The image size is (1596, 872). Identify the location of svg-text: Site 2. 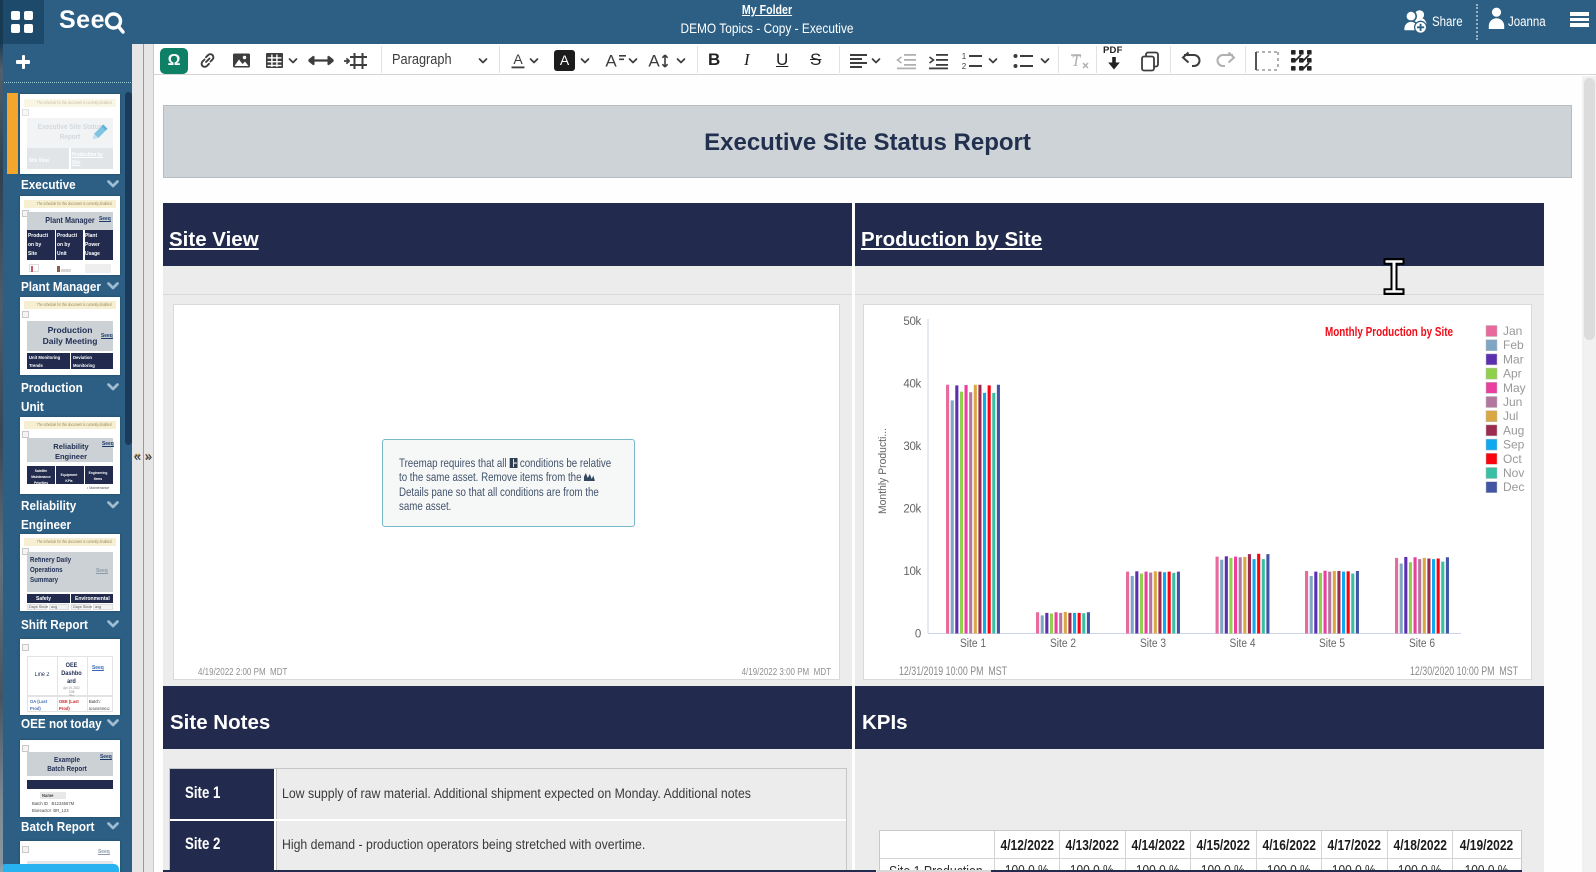
(1063, 644).